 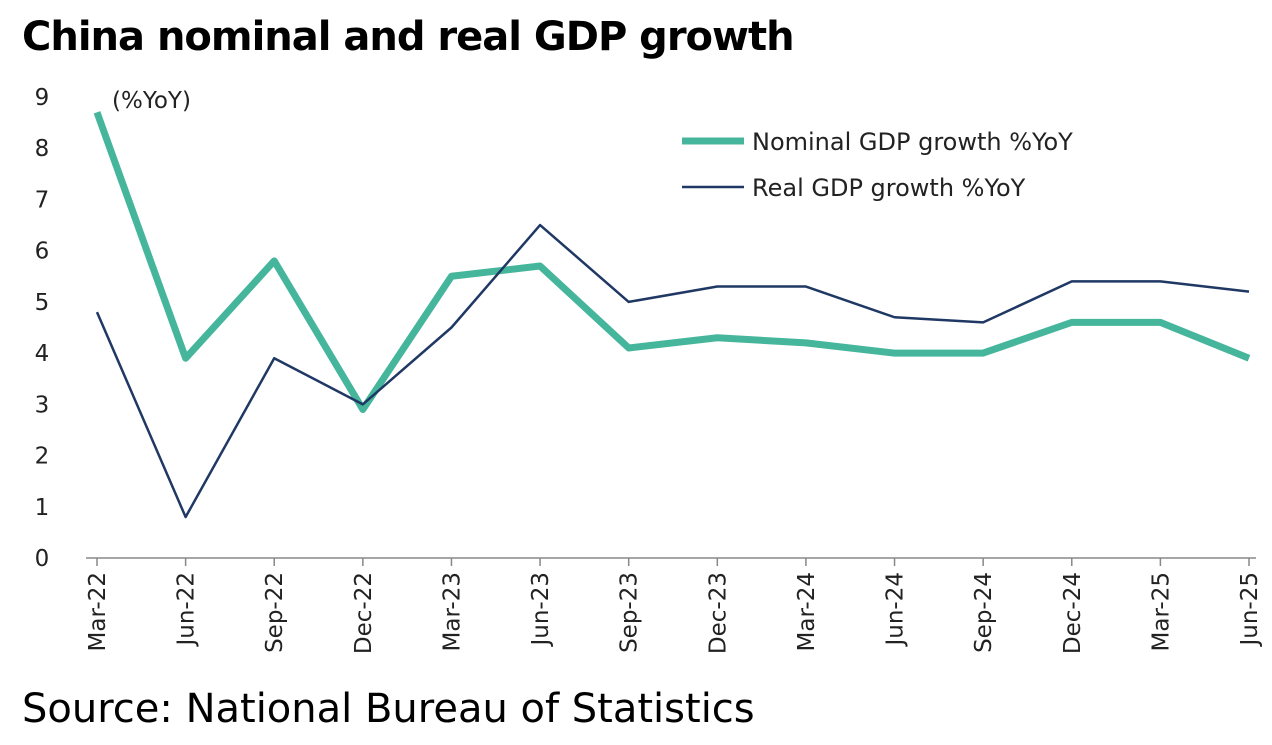 I want to click on x-tick-label: Jun-24, so click(x=896, y=610).